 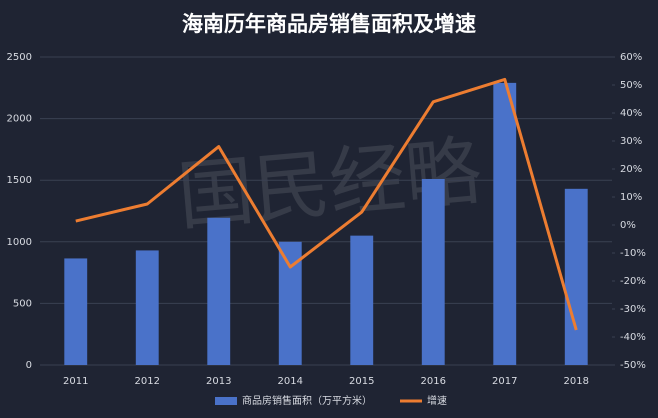 I want to click on x-tick-label: 2017, so click(x=504, y=381).